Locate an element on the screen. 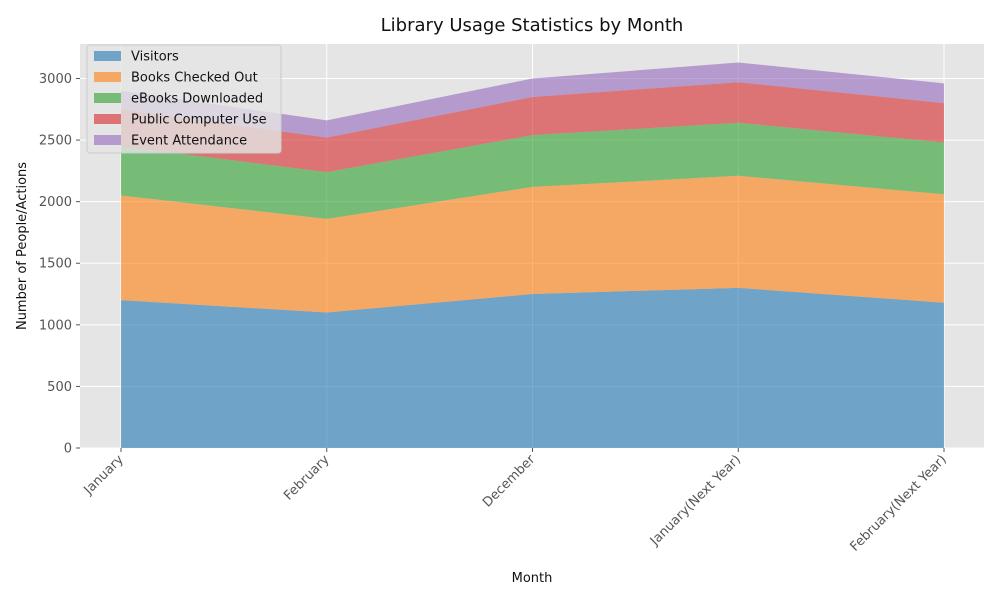 The width and height of the screenshot is (1000, 604). y-tick-label: 1000 is located at coordinates (55, 325).